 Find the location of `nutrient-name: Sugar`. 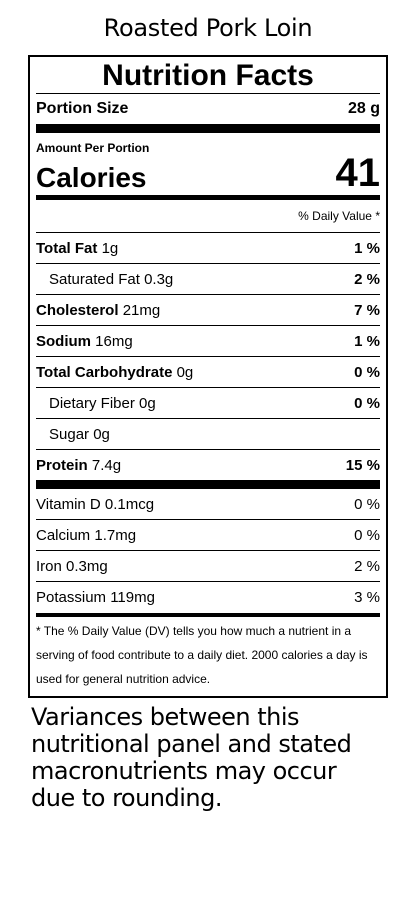

nutrient-name: Sugar is located at coordinates (69, 434).